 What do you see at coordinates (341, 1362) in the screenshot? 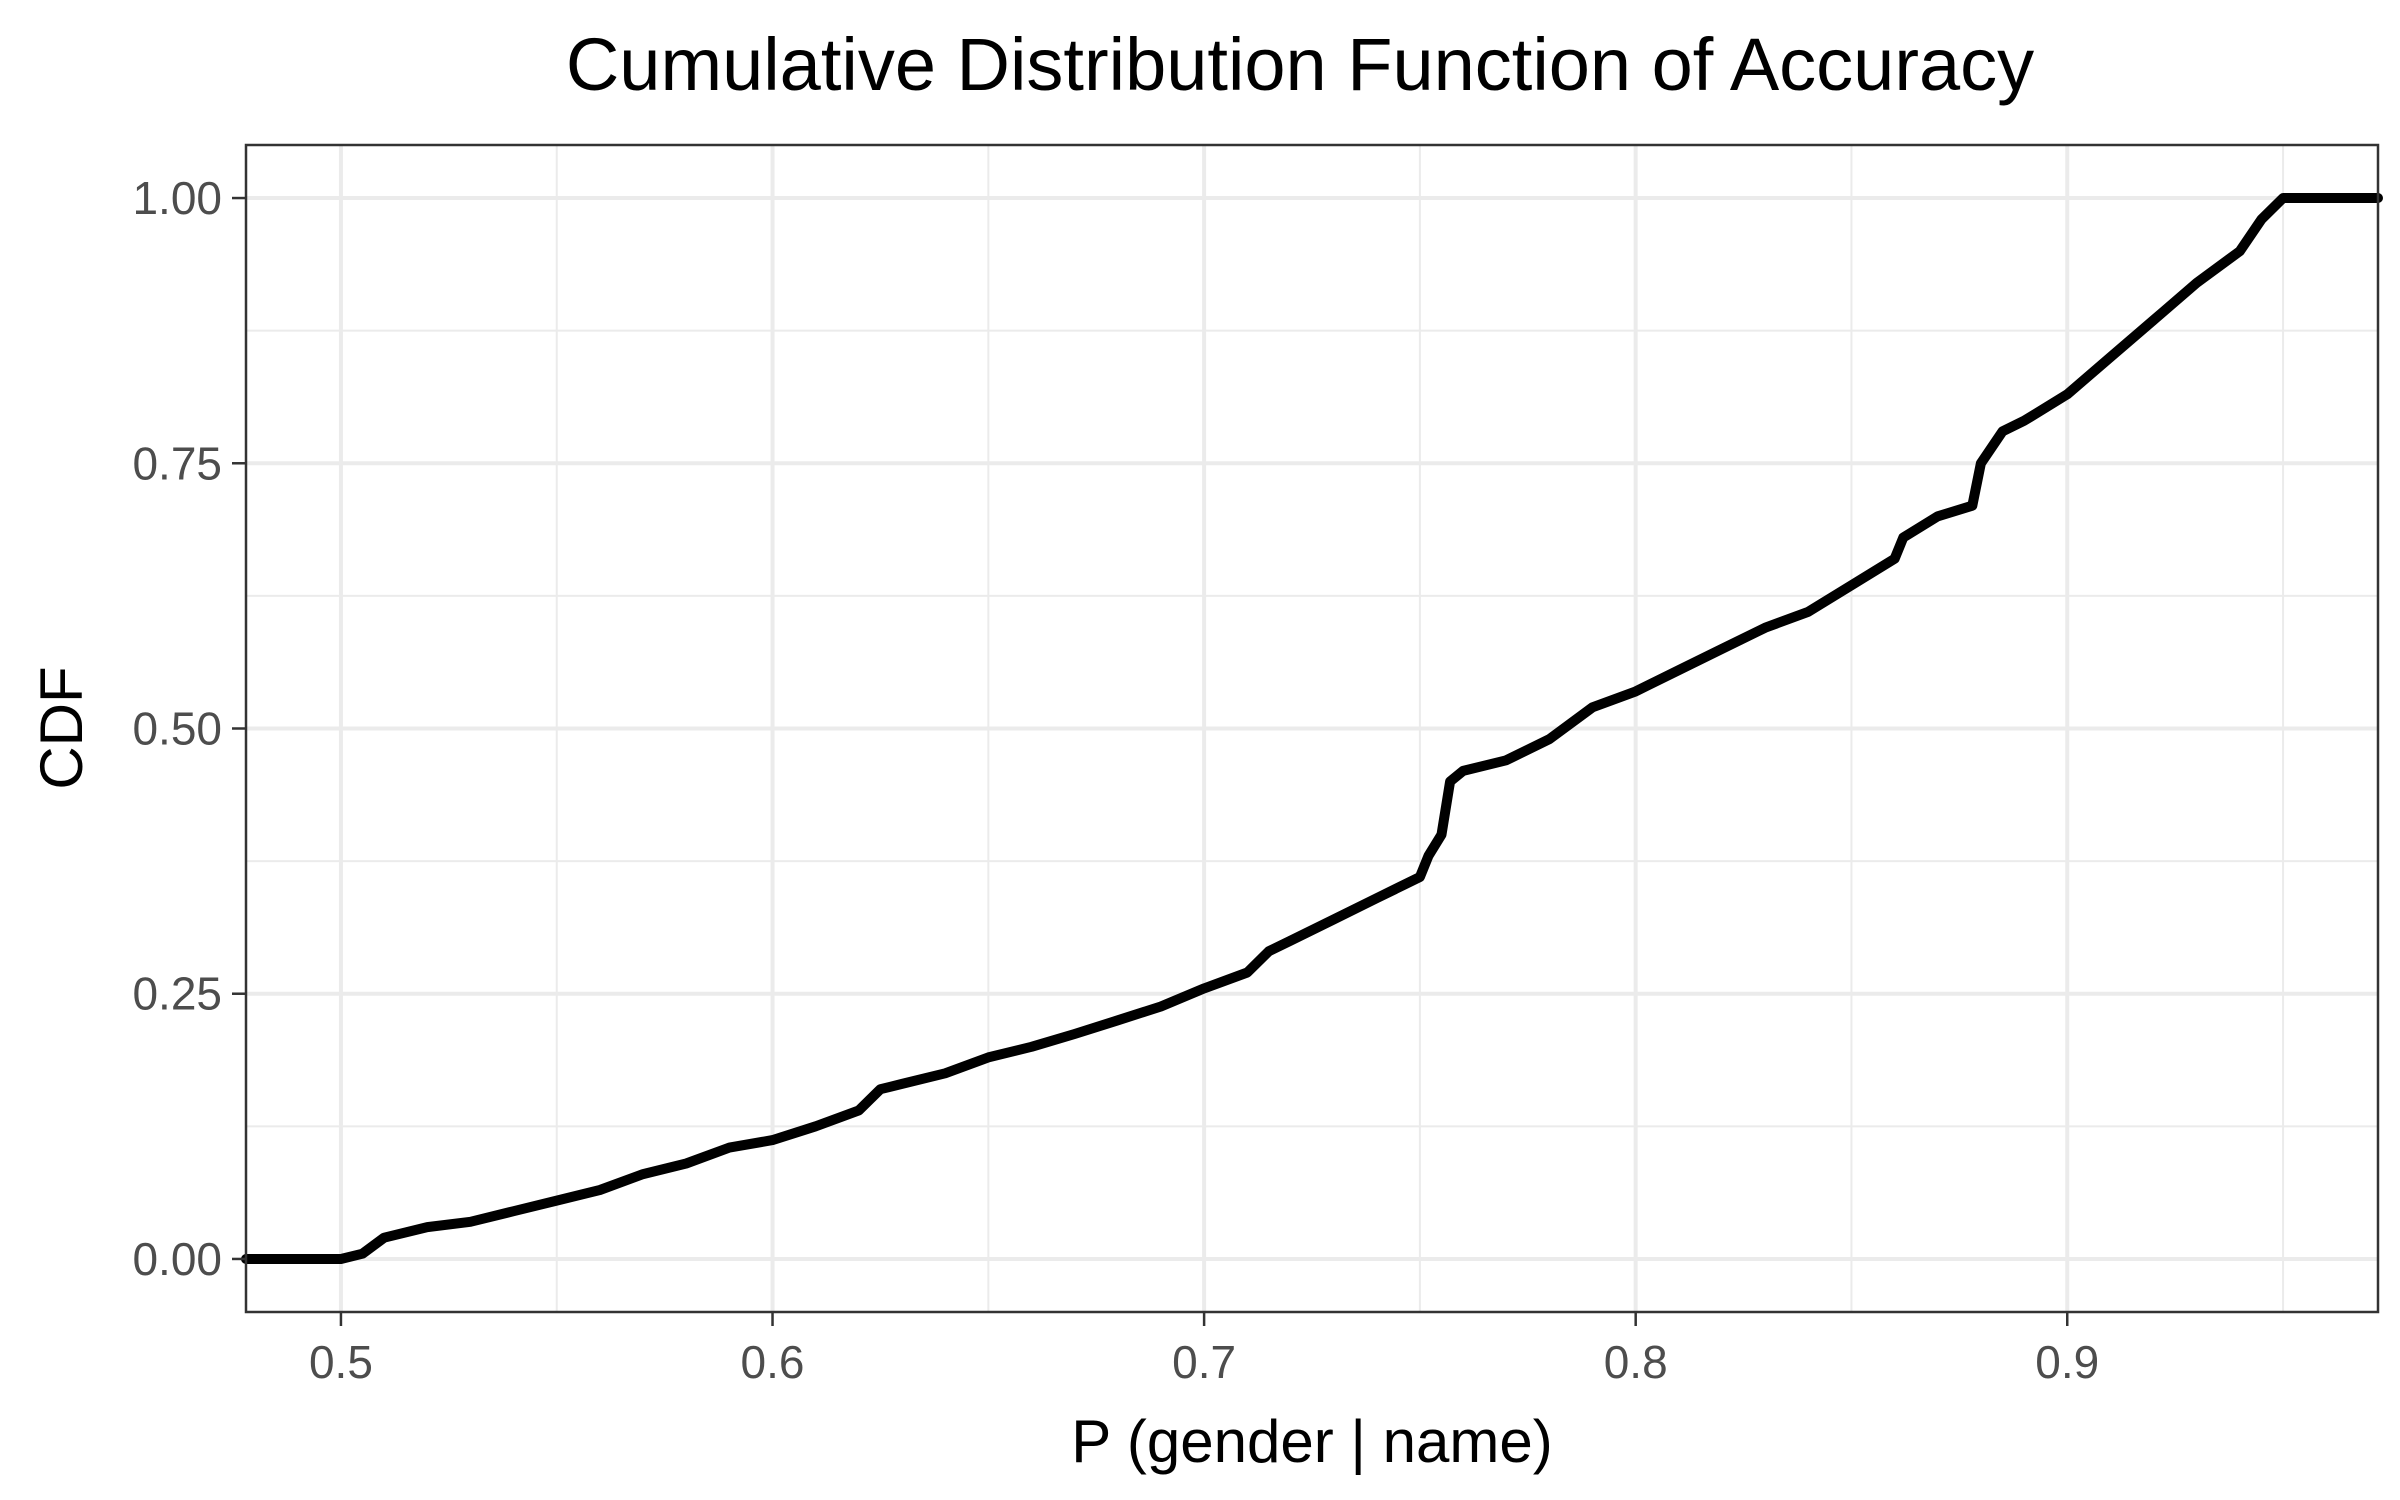
I see `x-tick-label-0: 0.5` at bounding box center [341, 1362].